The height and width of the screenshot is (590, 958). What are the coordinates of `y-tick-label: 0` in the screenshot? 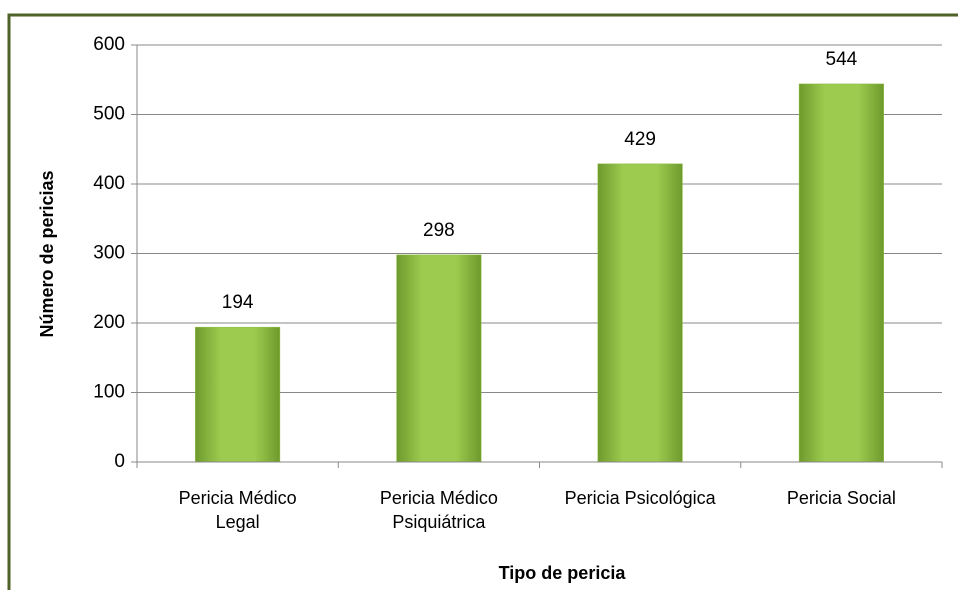 It's located at (119, 461).